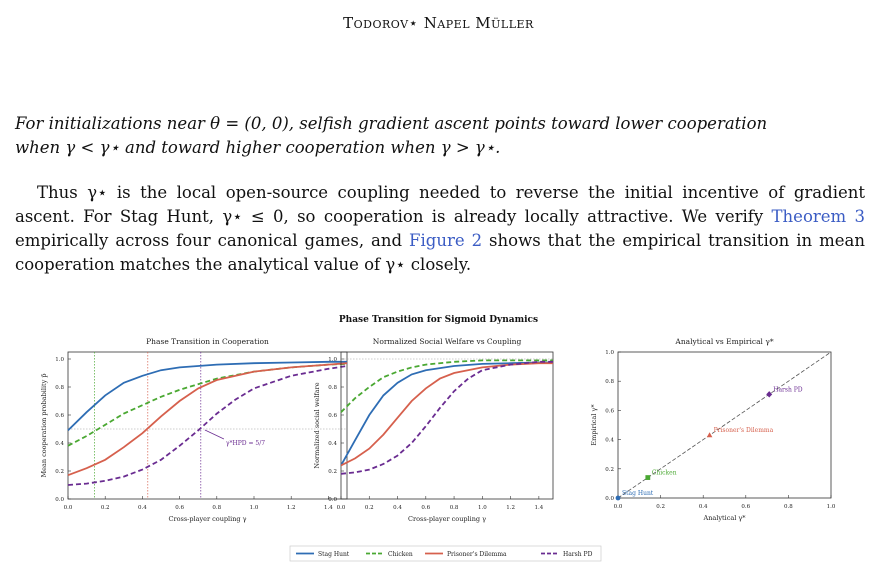 The image size is (877, 587). I want to click on x-axis-label: Analytical γ*, so click(725, 518).